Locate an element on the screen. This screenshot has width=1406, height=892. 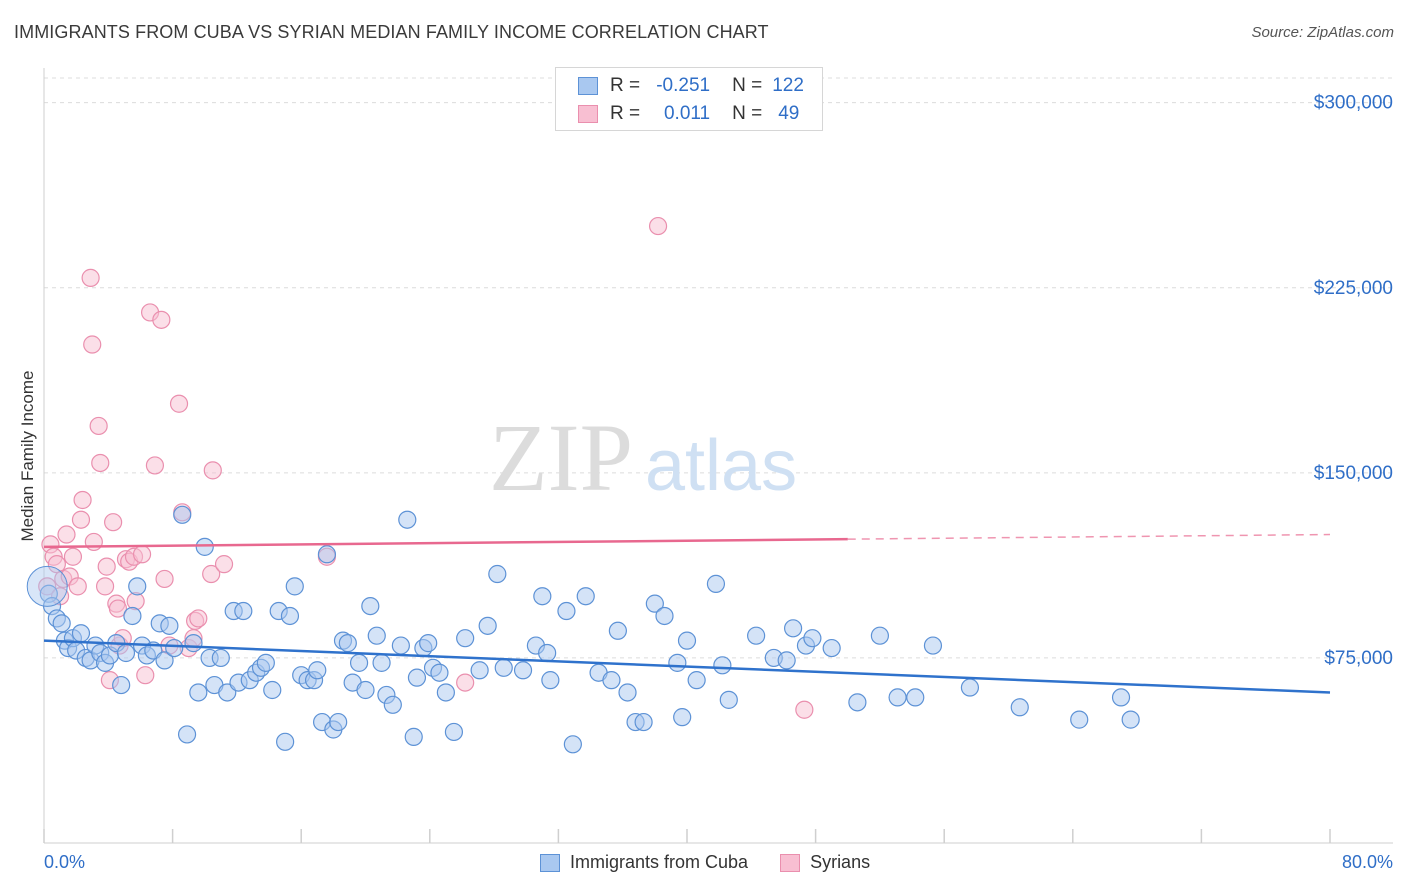
y-tick-label: $225,000 is located at coordinates (1353, 288).